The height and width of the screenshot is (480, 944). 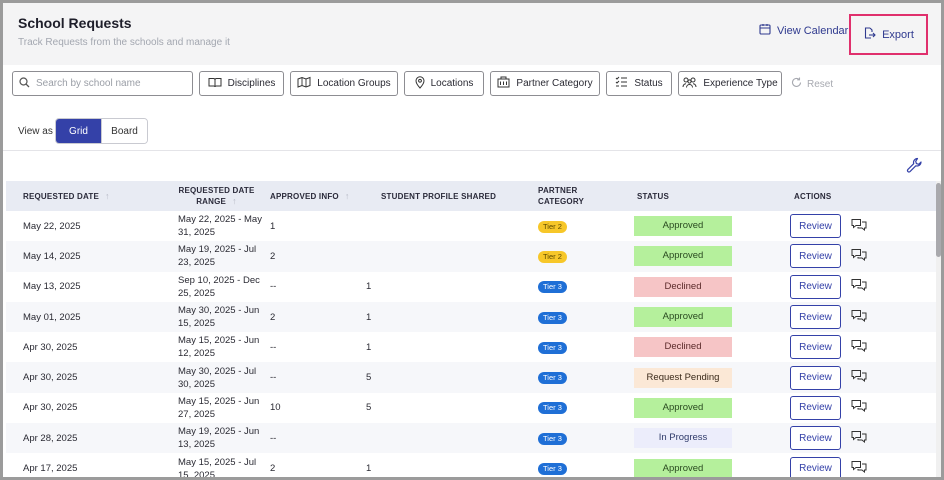 I want to click on search-input, so click(x=111, y=83).